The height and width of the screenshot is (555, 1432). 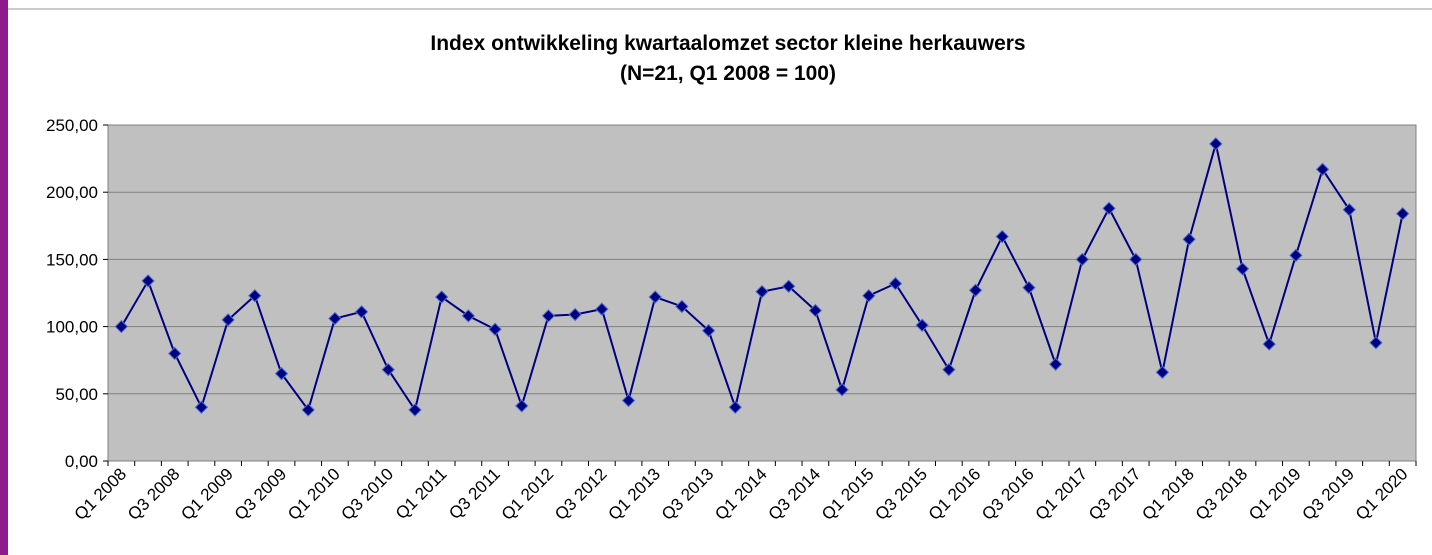 What do you see at coordinates (741, 494) in the screenshot?
I see `x-tick-label: Q1 2014` at bounding box center [741, 494].